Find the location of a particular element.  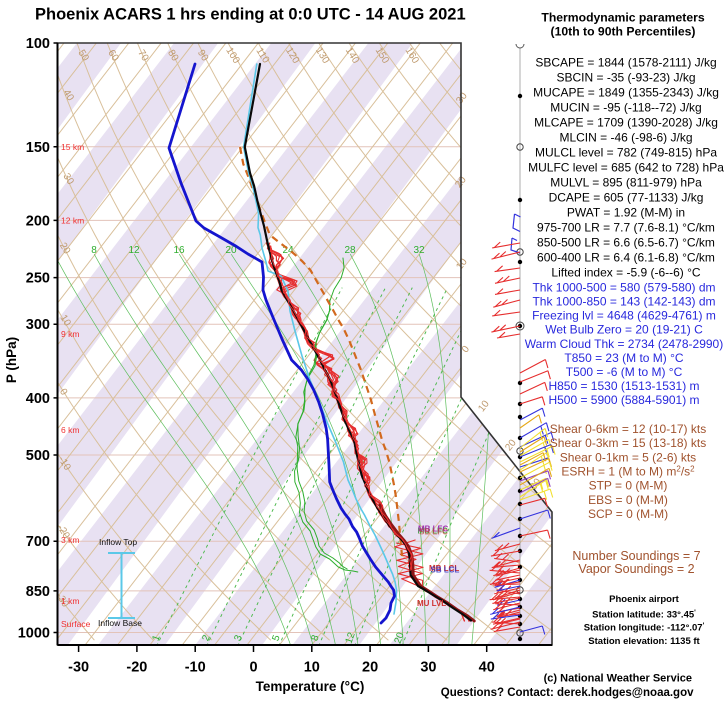

svg-text: Inflow Base is located at coordinates (120, 623).